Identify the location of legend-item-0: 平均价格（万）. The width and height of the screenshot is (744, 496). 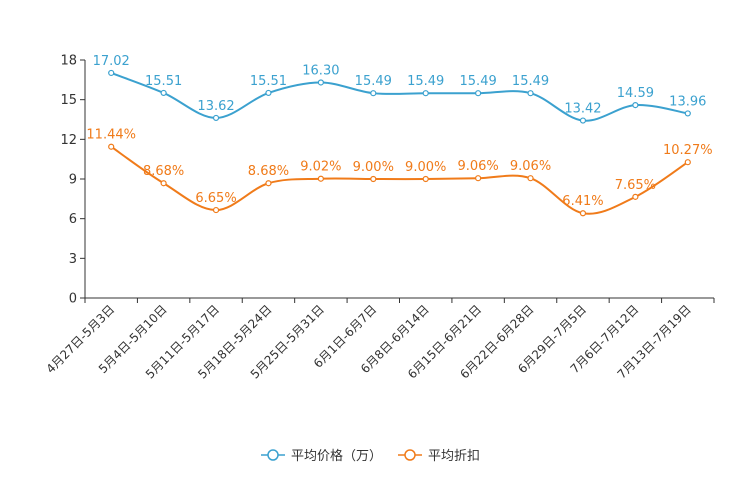
(321, 456).